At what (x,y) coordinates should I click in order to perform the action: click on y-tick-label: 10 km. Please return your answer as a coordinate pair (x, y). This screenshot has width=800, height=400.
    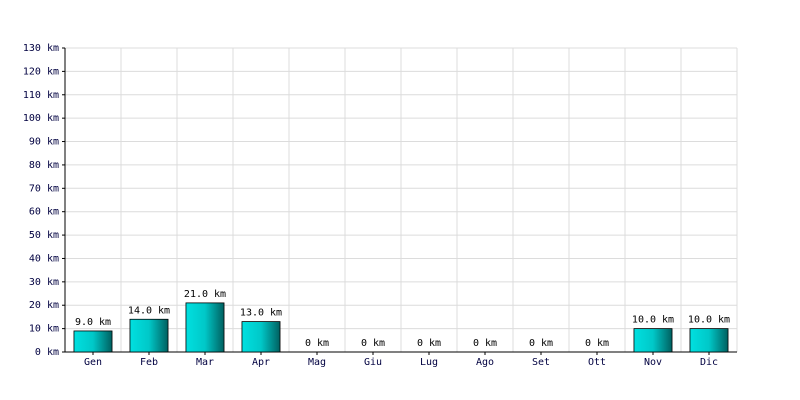
    Looking at the image, I should click on (44, 329).